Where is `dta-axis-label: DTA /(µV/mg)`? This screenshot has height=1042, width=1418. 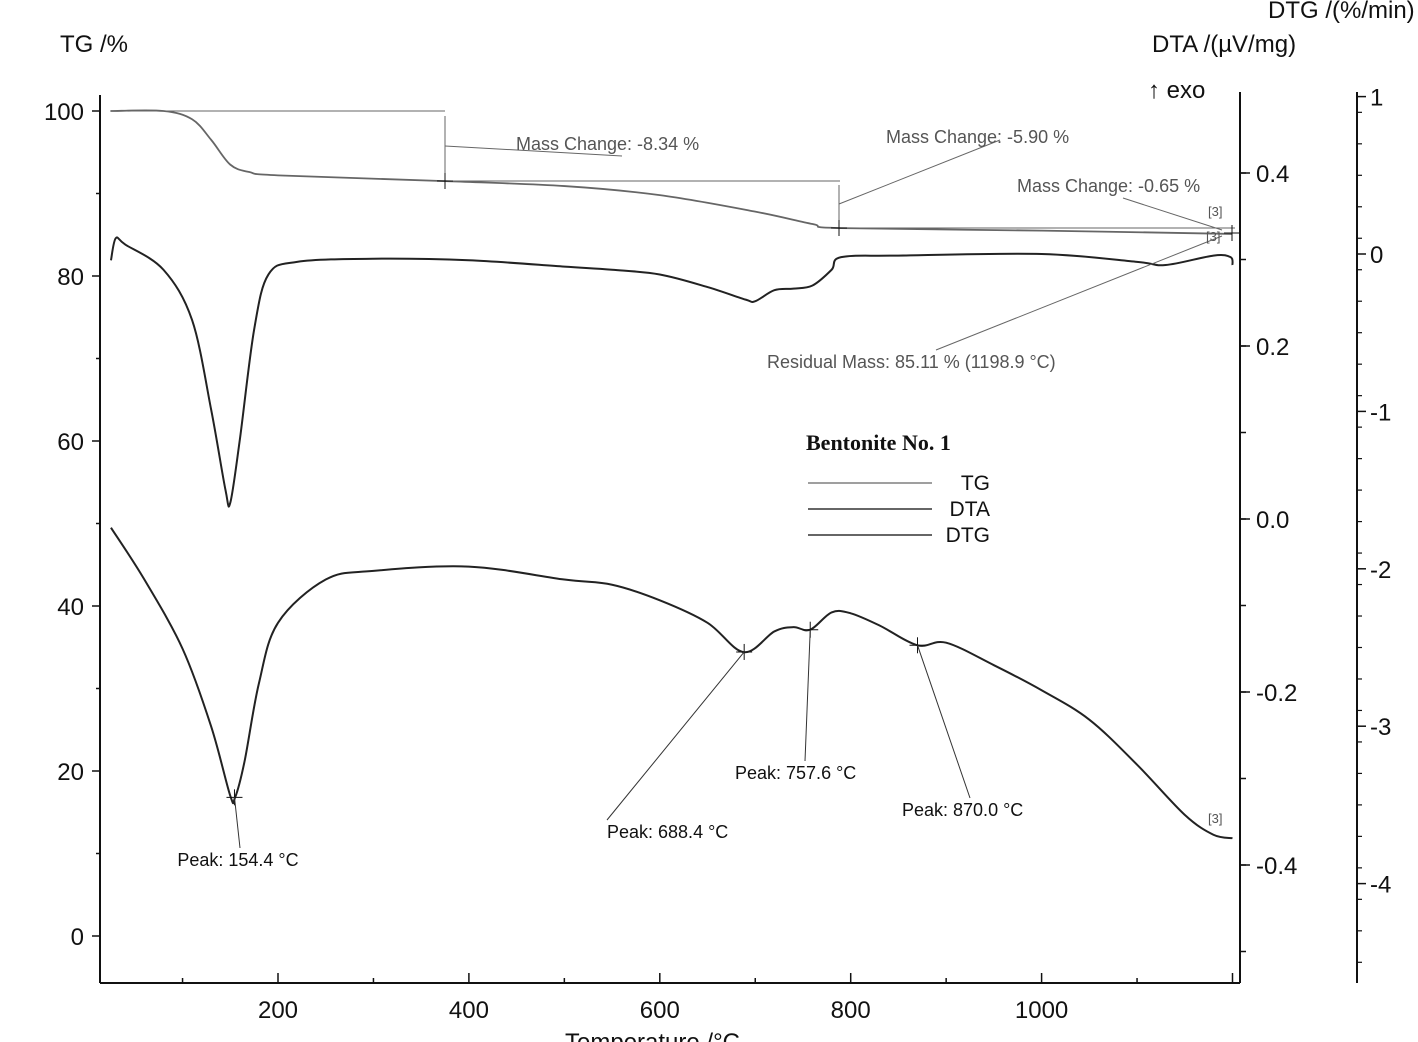
dta-axis-label: DTA /(µV/mg) is located at coordinates (1224, 44).